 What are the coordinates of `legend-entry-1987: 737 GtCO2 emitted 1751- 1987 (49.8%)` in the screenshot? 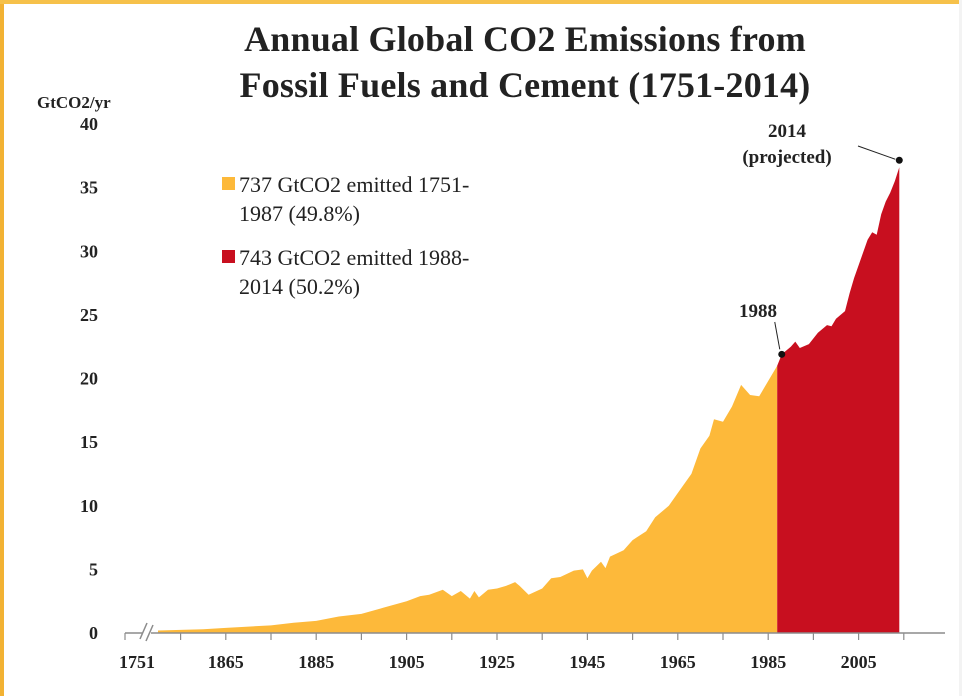 It's located at (390, 199).